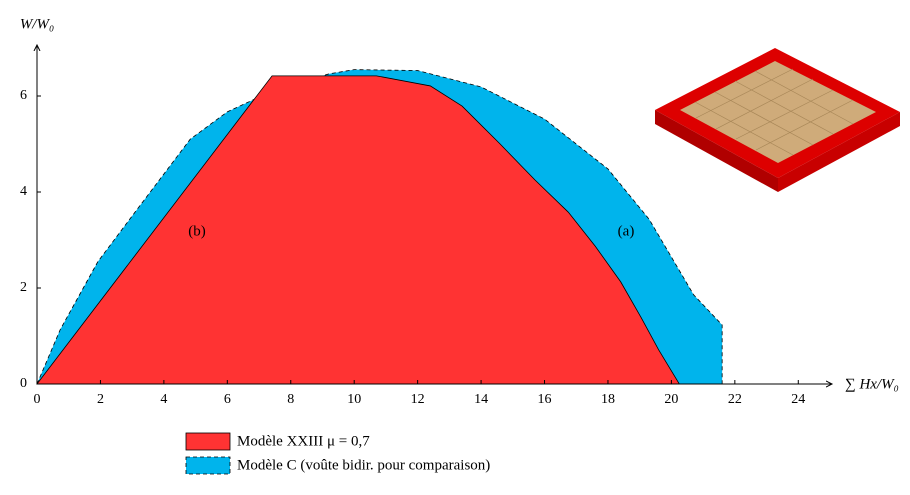 This screenshot has width=910, height=495. Describe the element at coordinates (545, 399) in the screenshot. I see `x-tick-label: 16` at that location.